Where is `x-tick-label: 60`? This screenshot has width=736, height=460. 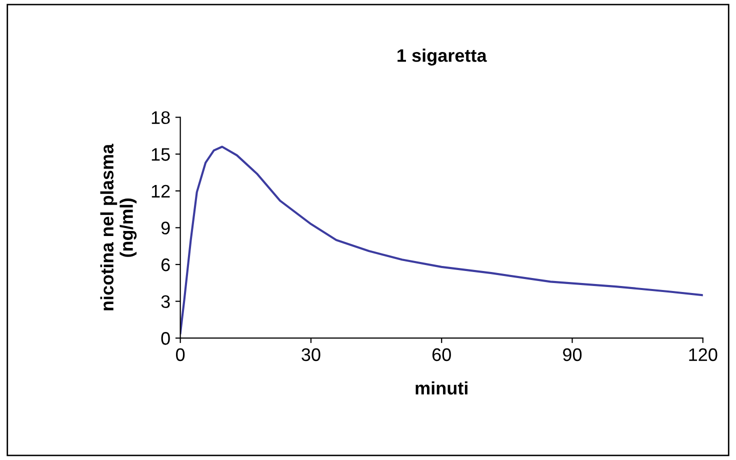
x-tick-label: 60 is located at coordinates (441, 355).